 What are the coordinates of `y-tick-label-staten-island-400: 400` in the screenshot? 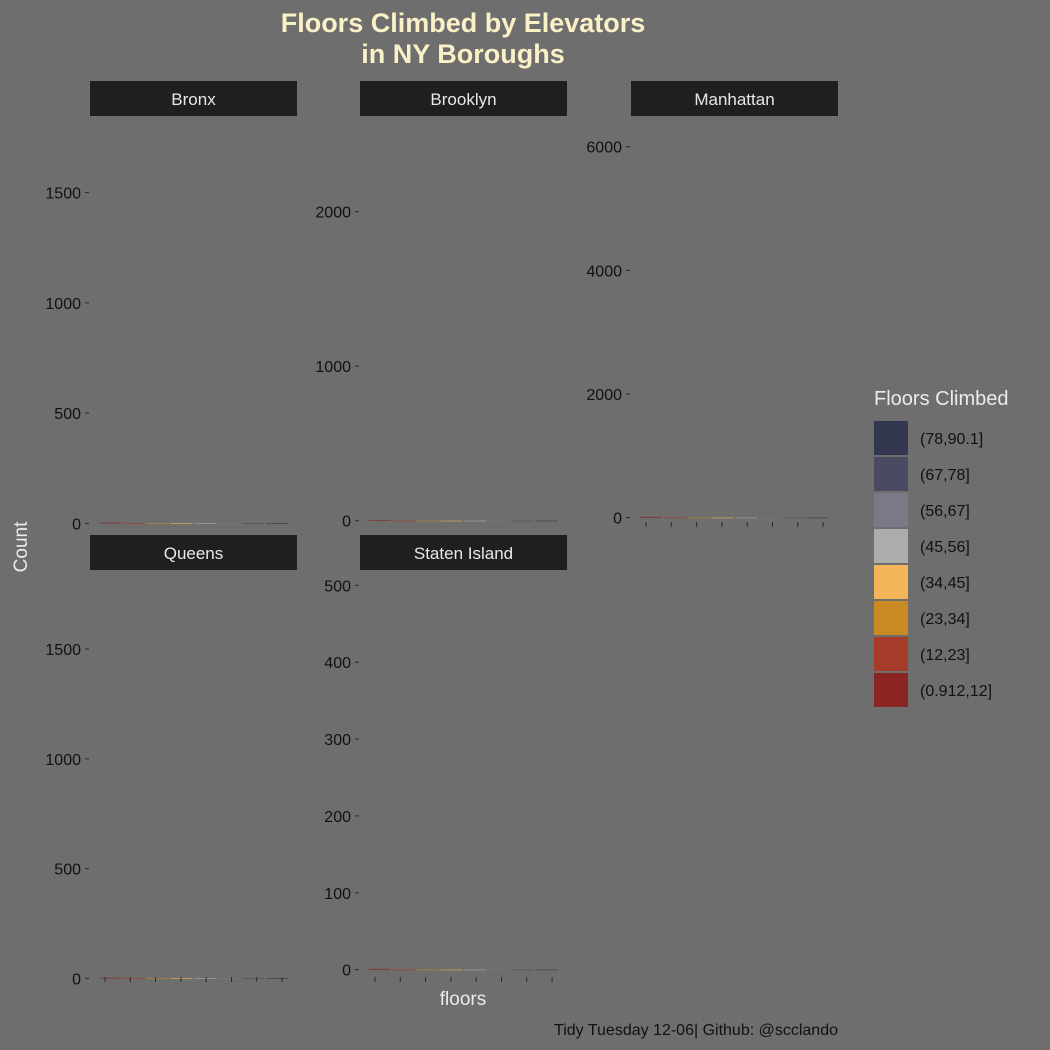 It's located at (337, 663).